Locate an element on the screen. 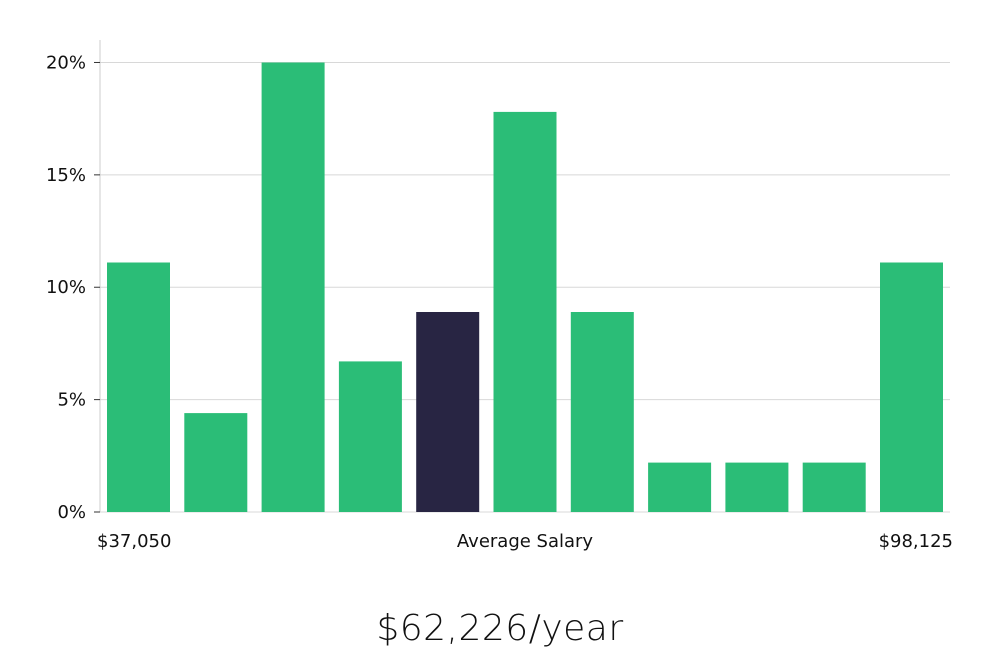 The width and height of the screenshot is (1000, 660). y-tick-label: 5% is located at coordinates (71, 400).